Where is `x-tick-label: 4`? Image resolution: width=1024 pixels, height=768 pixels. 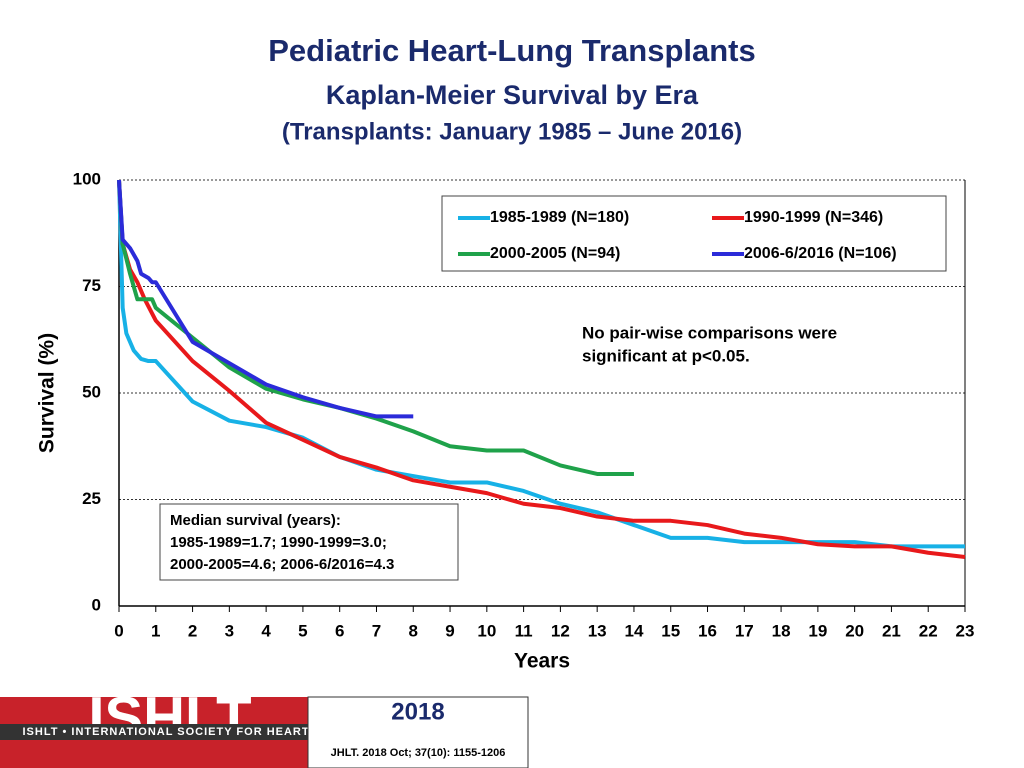
x-tick-label: 4 is located at coordinates (266, 630).